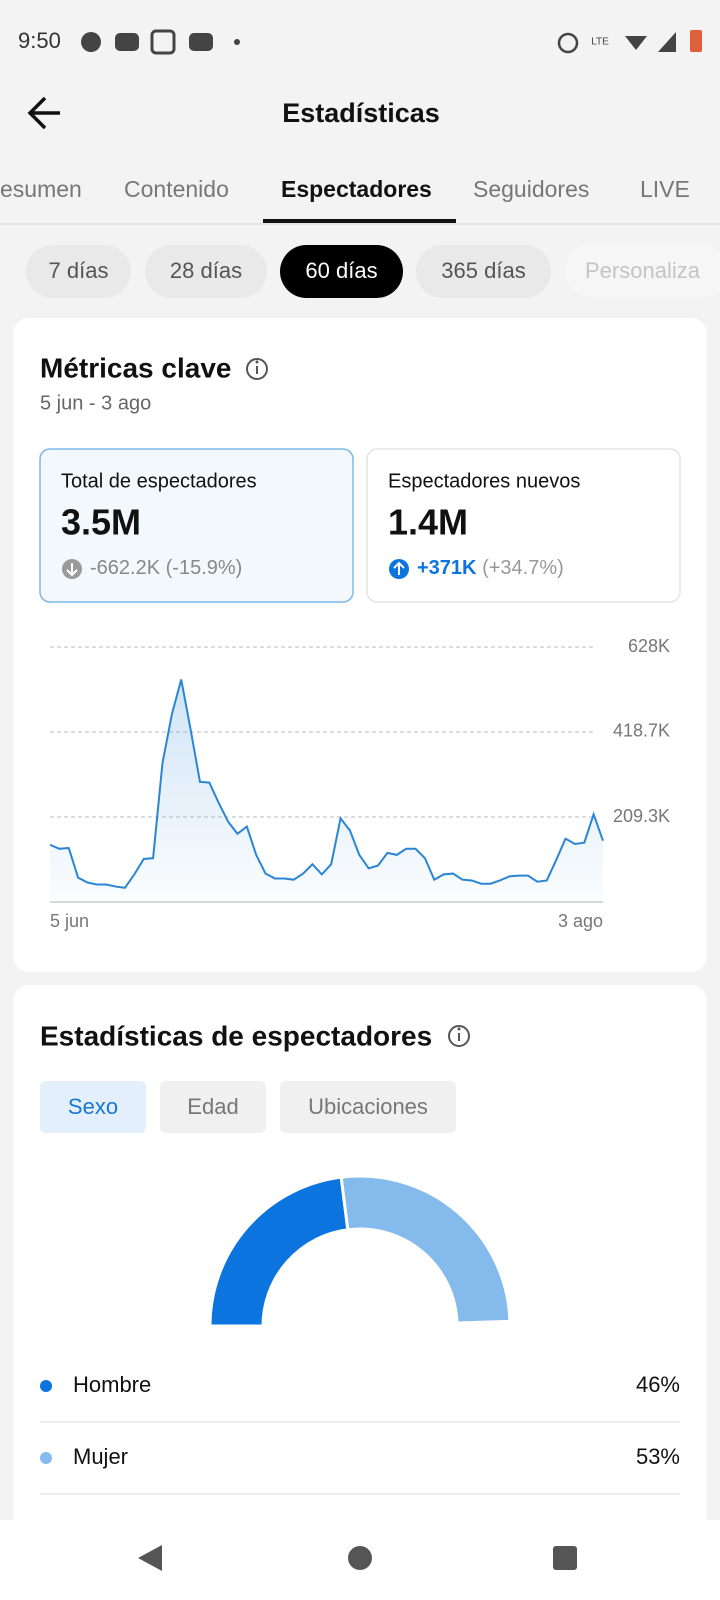 The width and height of the screenshot is (720, 1600). I want to click on nav-recents, so click(565, 1558).